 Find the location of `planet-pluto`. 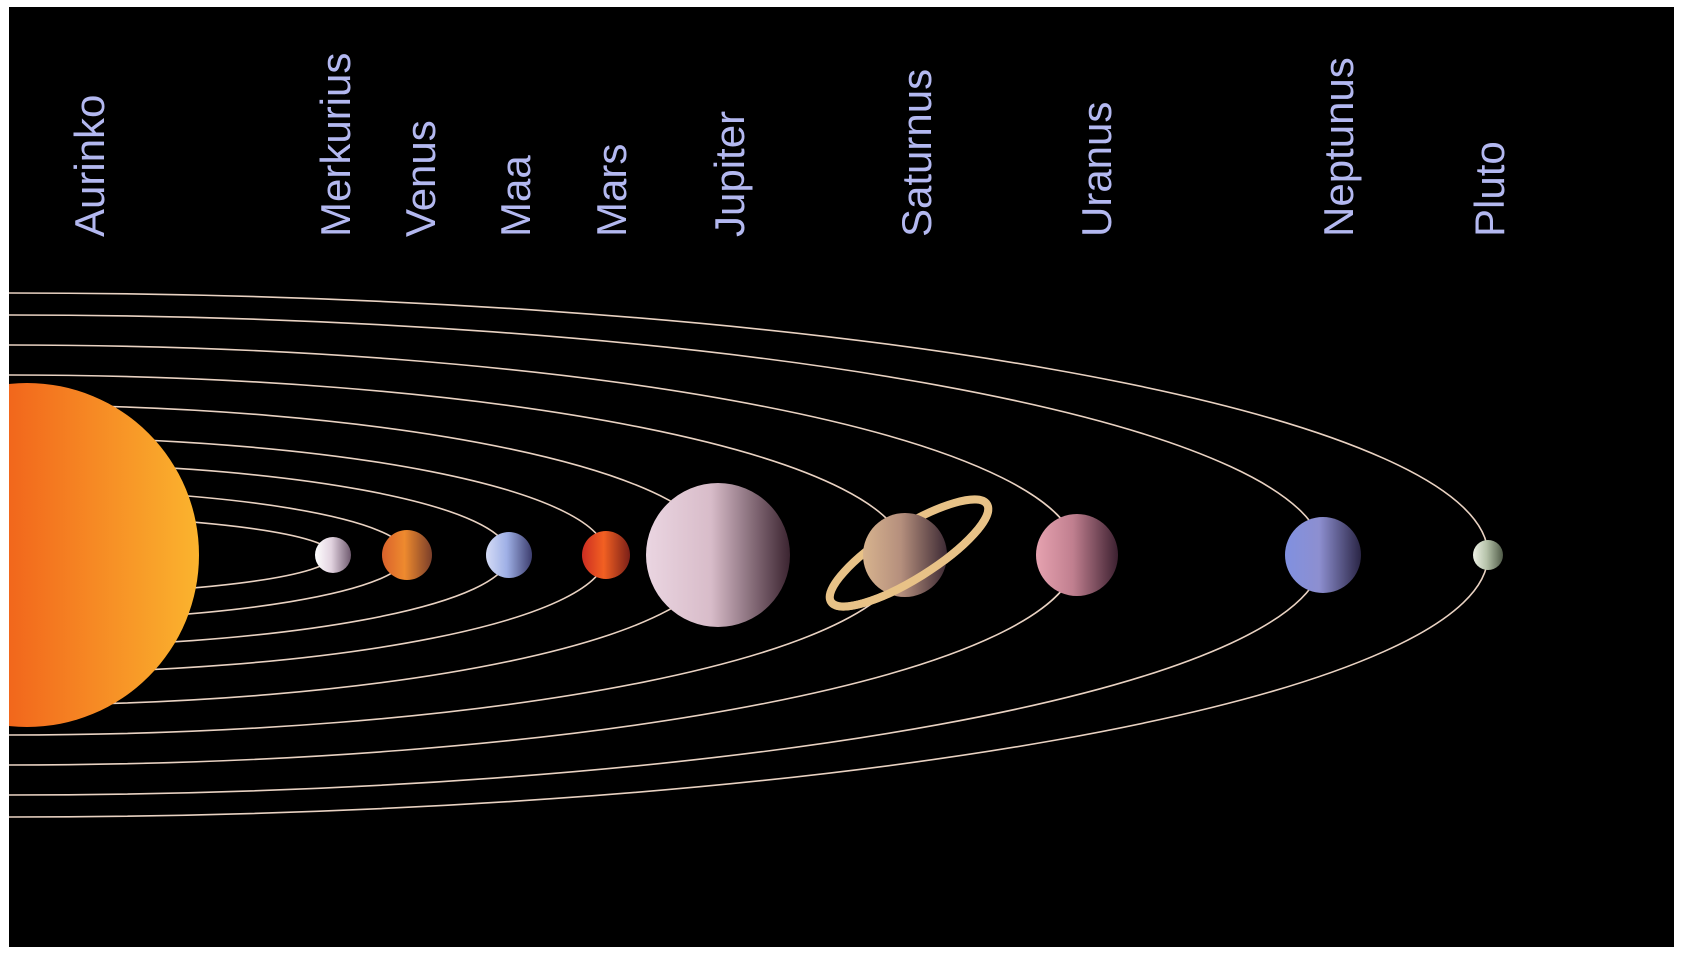

planet-pluto is located at coordinates (1488, 555).